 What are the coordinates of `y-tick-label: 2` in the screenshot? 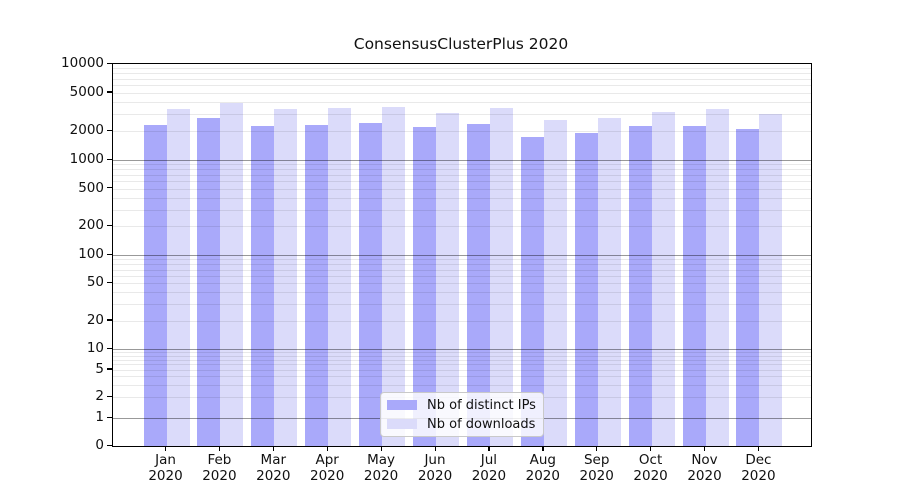 It's located at (99, 396).